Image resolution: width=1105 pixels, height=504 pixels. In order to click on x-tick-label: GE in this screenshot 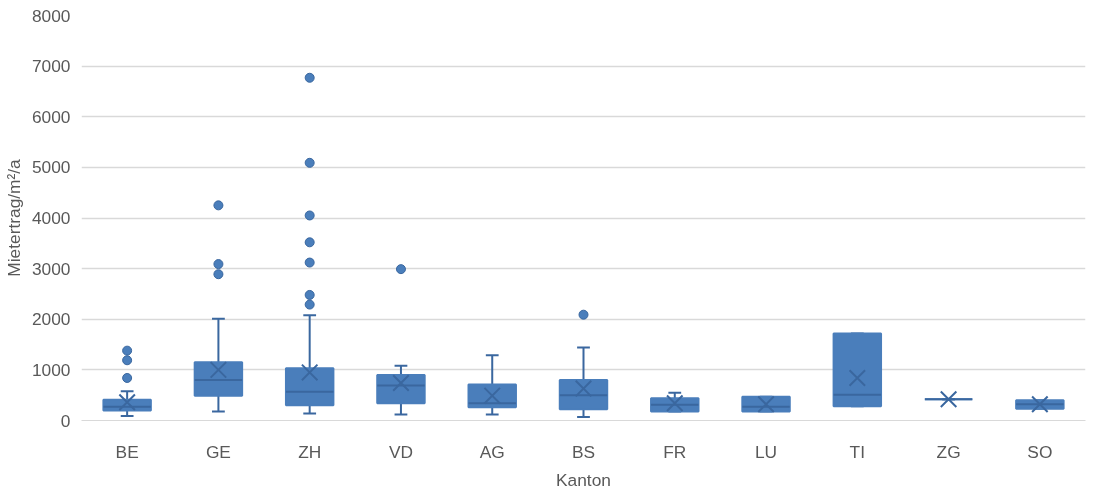, I will do `click(218, 451)`.